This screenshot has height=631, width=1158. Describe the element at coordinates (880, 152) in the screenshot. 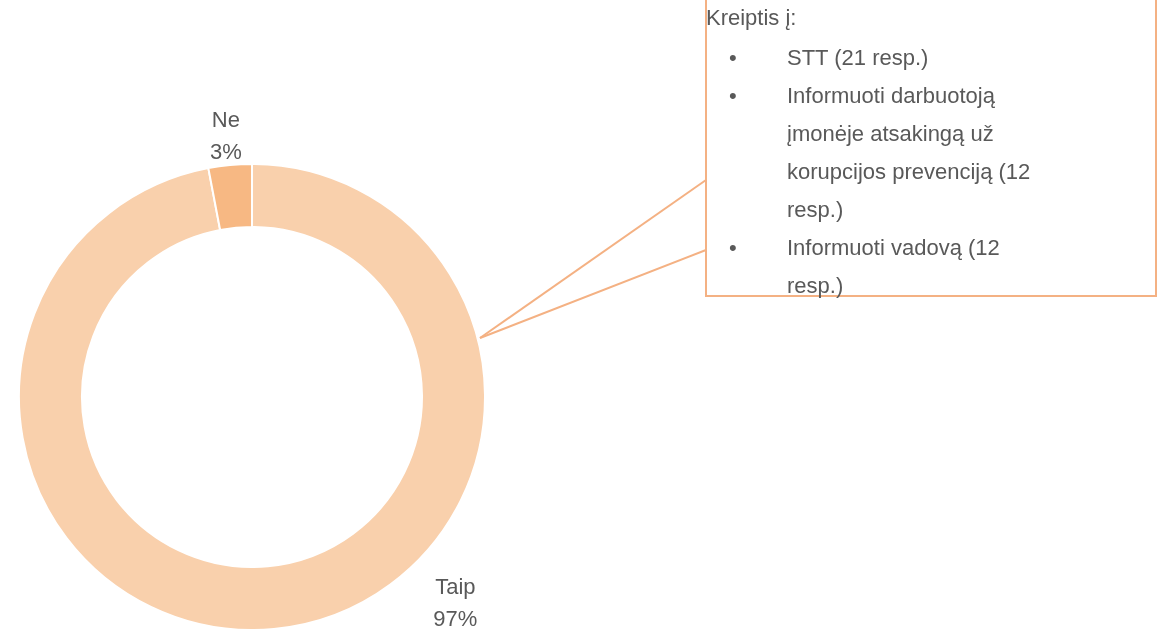

I see `text: • Informuoti darbuotoją įmonėje atsakingą už korupcijos prevenciją (12 resp.)` at that location.